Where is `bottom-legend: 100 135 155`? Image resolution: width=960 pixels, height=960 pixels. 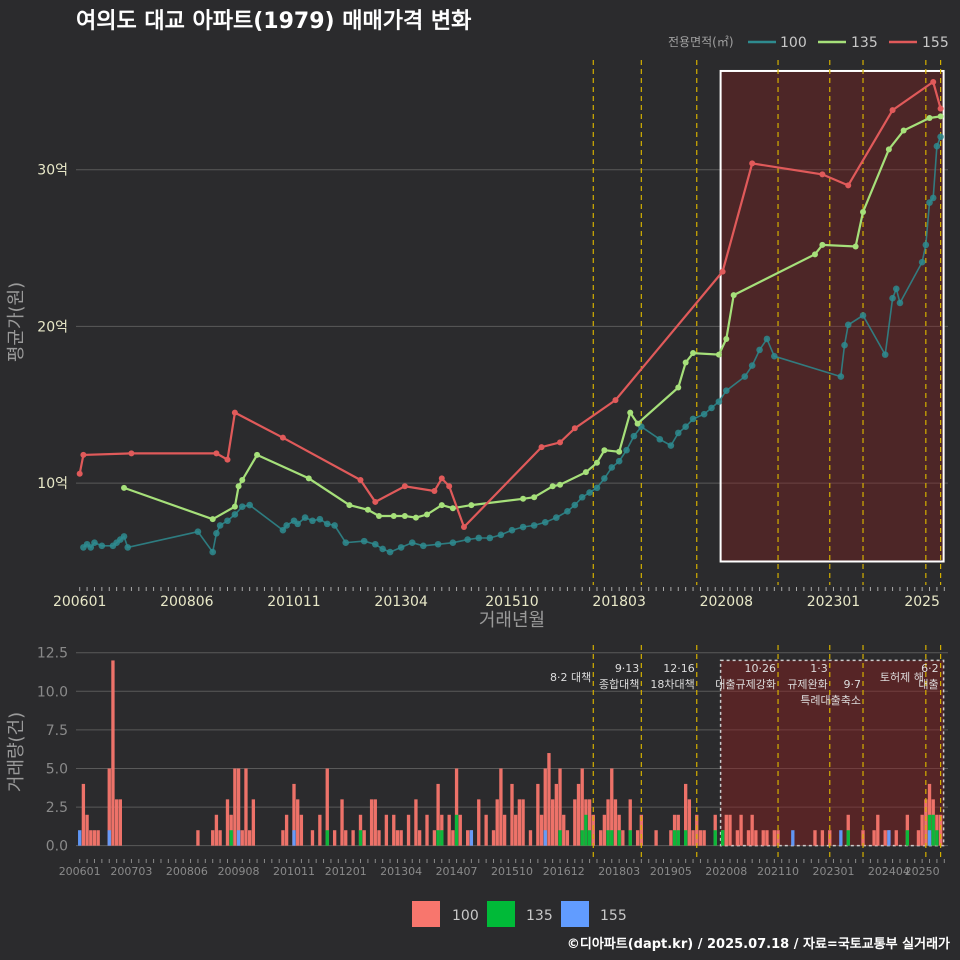 bottom-legend: 100 135 155 is located at coordinates (519, 914).